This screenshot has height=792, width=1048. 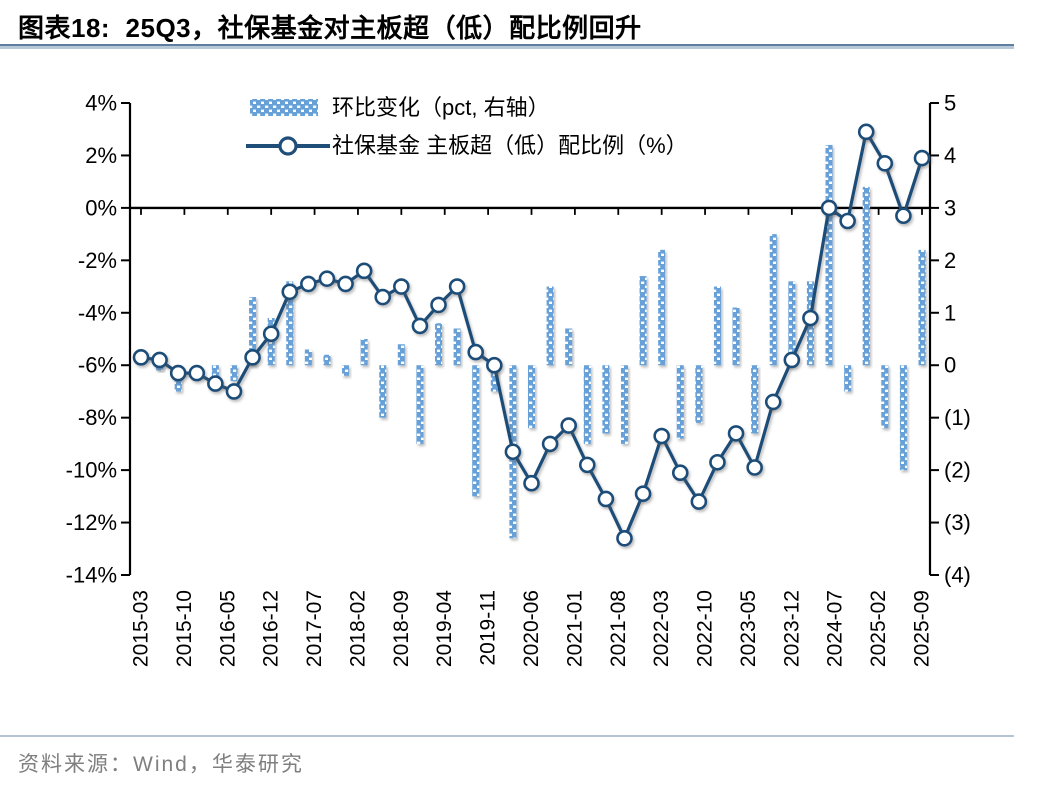 I want to click on chart-title: 图表18: 25Q3，社保基金对主板超（低）配比例回升, so click(x=330, y=28).